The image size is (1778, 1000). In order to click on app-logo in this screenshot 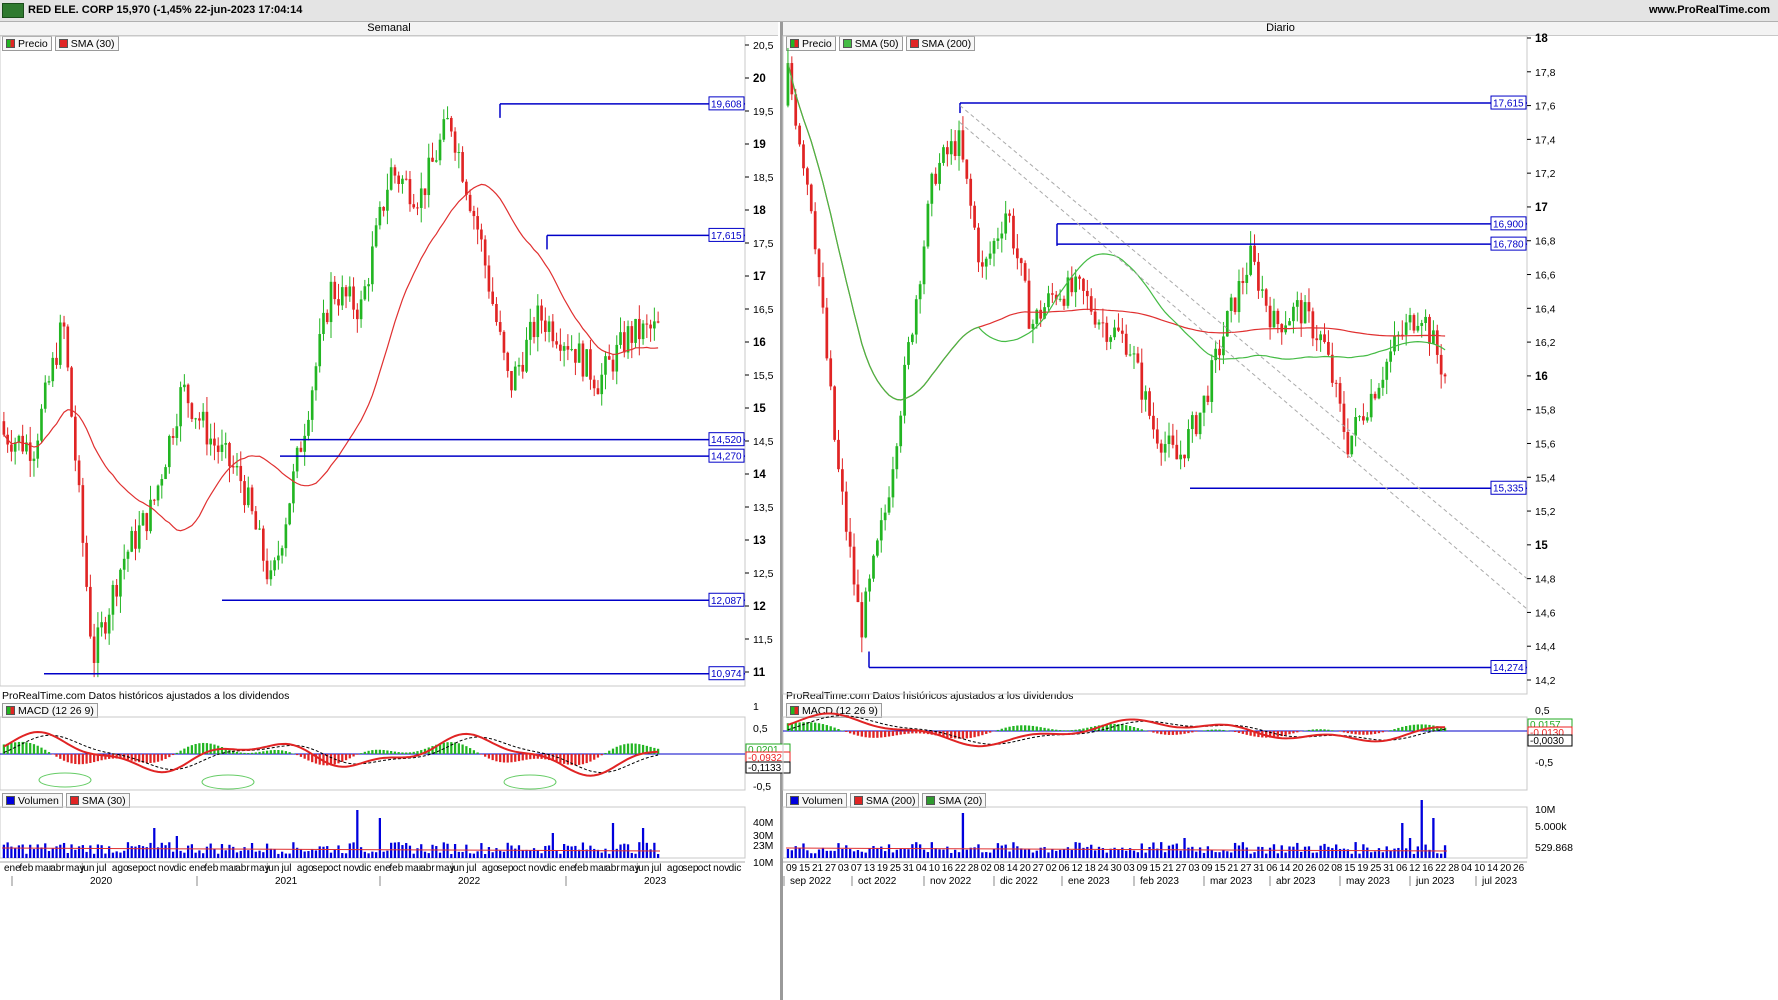, I will do `click(13, 10)`.